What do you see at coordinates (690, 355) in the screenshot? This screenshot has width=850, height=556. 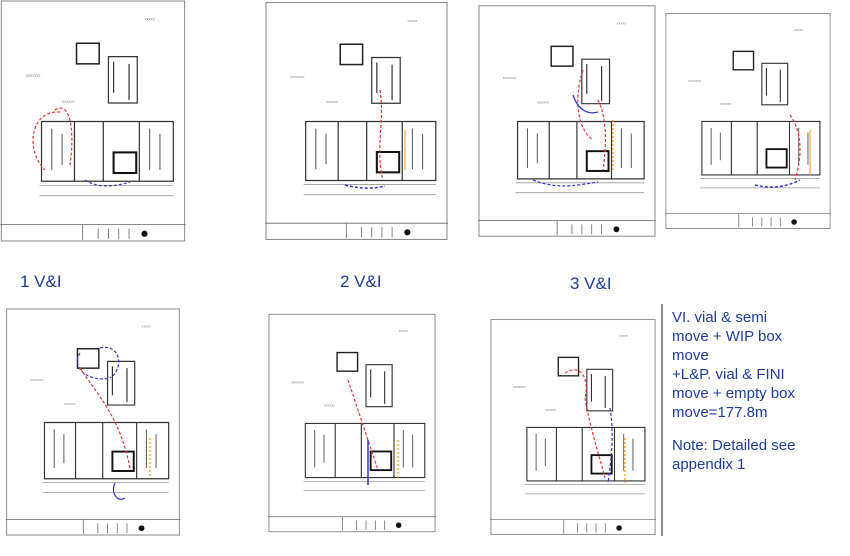 I see `text-line: move` at bounding box center [690, 355].